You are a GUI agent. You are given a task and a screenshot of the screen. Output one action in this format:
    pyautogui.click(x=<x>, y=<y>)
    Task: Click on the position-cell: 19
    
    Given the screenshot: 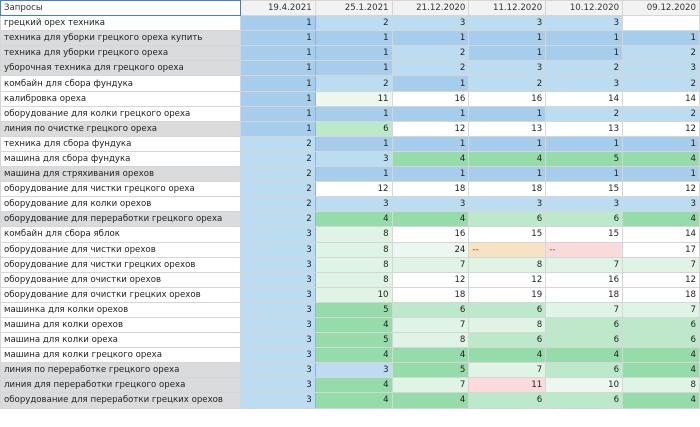 What is the action you would take?
    pyautogui.click(x=507, y=294)
    